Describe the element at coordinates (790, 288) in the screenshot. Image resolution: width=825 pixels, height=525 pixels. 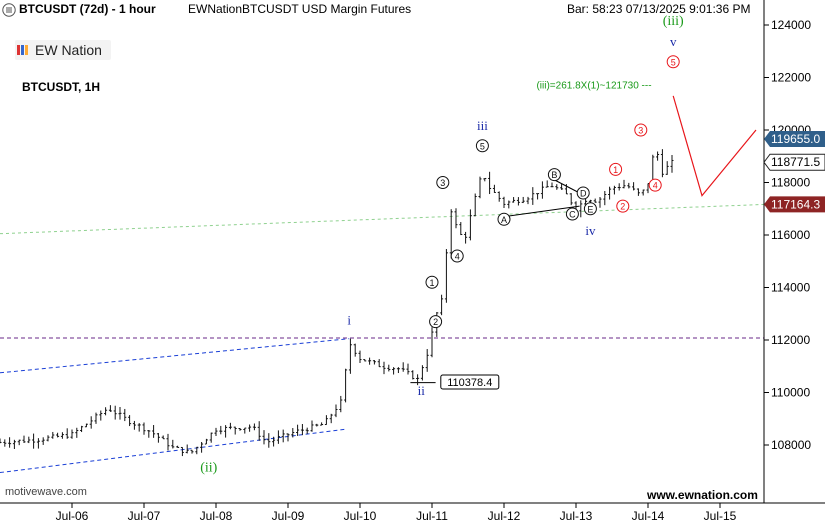
I see `y-tick-label: 114000` at that location.